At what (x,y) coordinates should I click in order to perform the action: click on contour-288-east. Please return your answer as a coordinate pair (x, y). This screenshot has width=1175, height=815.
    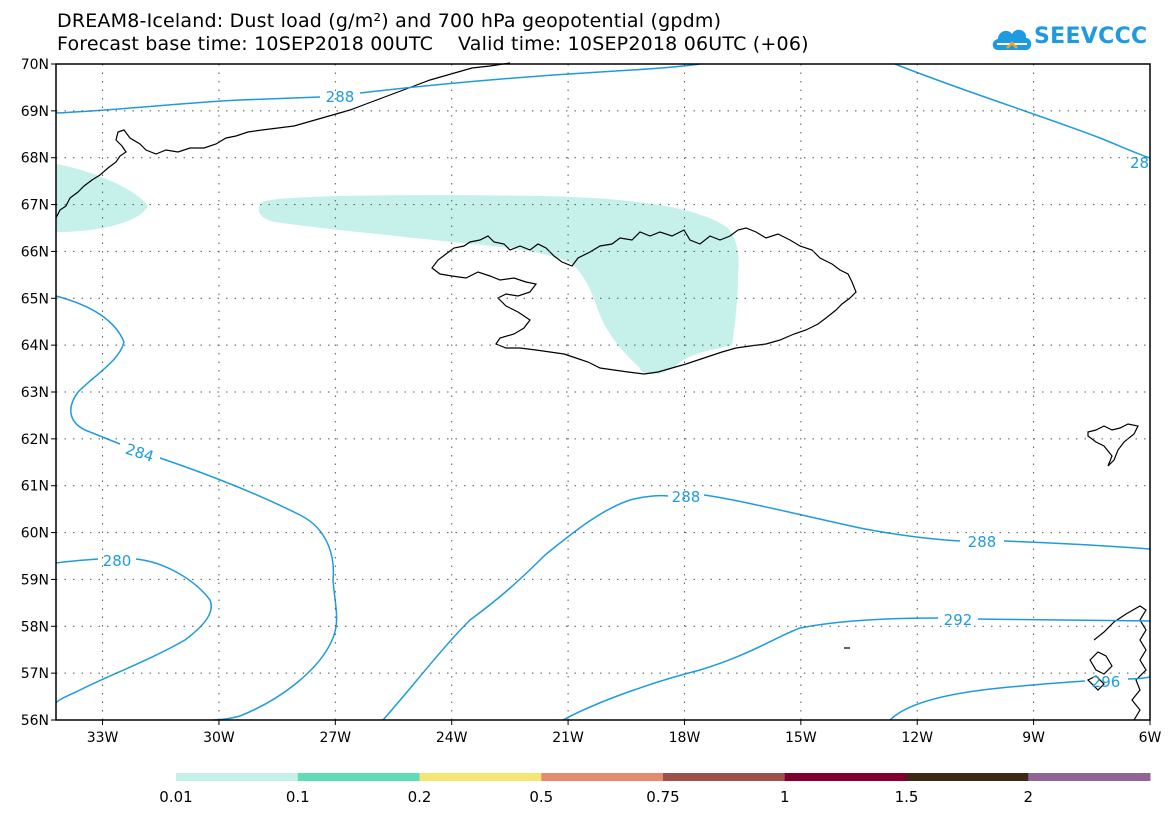
    Looking at the image, I should click on (1077, 545).